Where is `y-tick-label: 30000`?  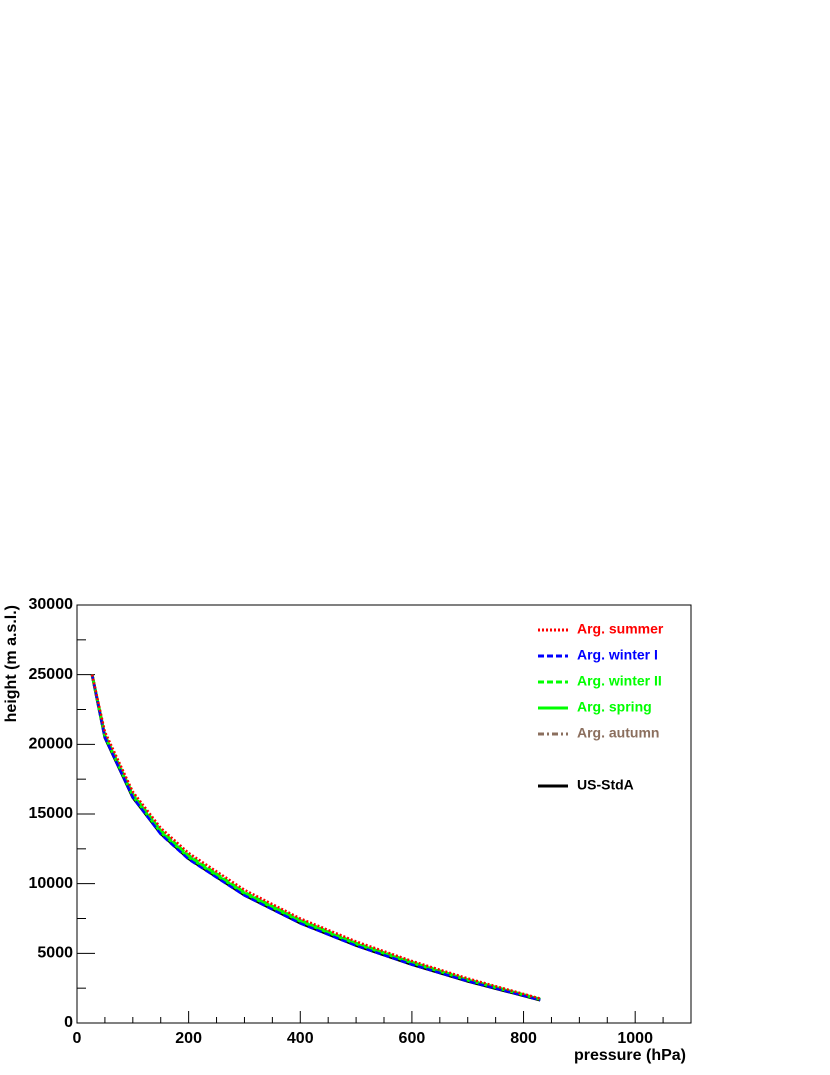 y-tick-label: 30000 is located at coordinates (51, 604).